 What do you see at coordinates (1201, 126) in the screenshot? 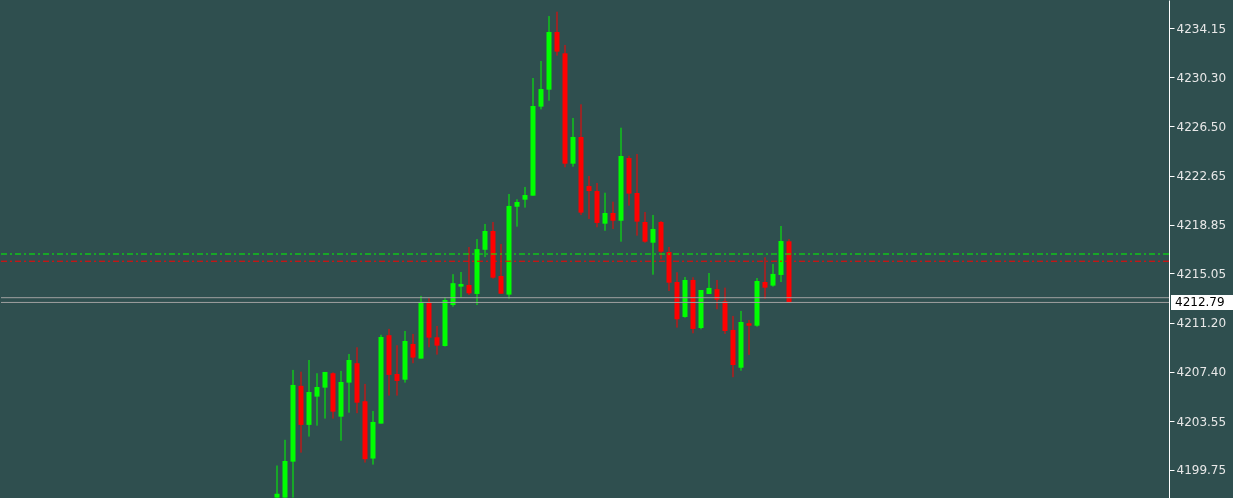
I see `y-tick-label: 4226.50` at bounding box center [1201, 126].